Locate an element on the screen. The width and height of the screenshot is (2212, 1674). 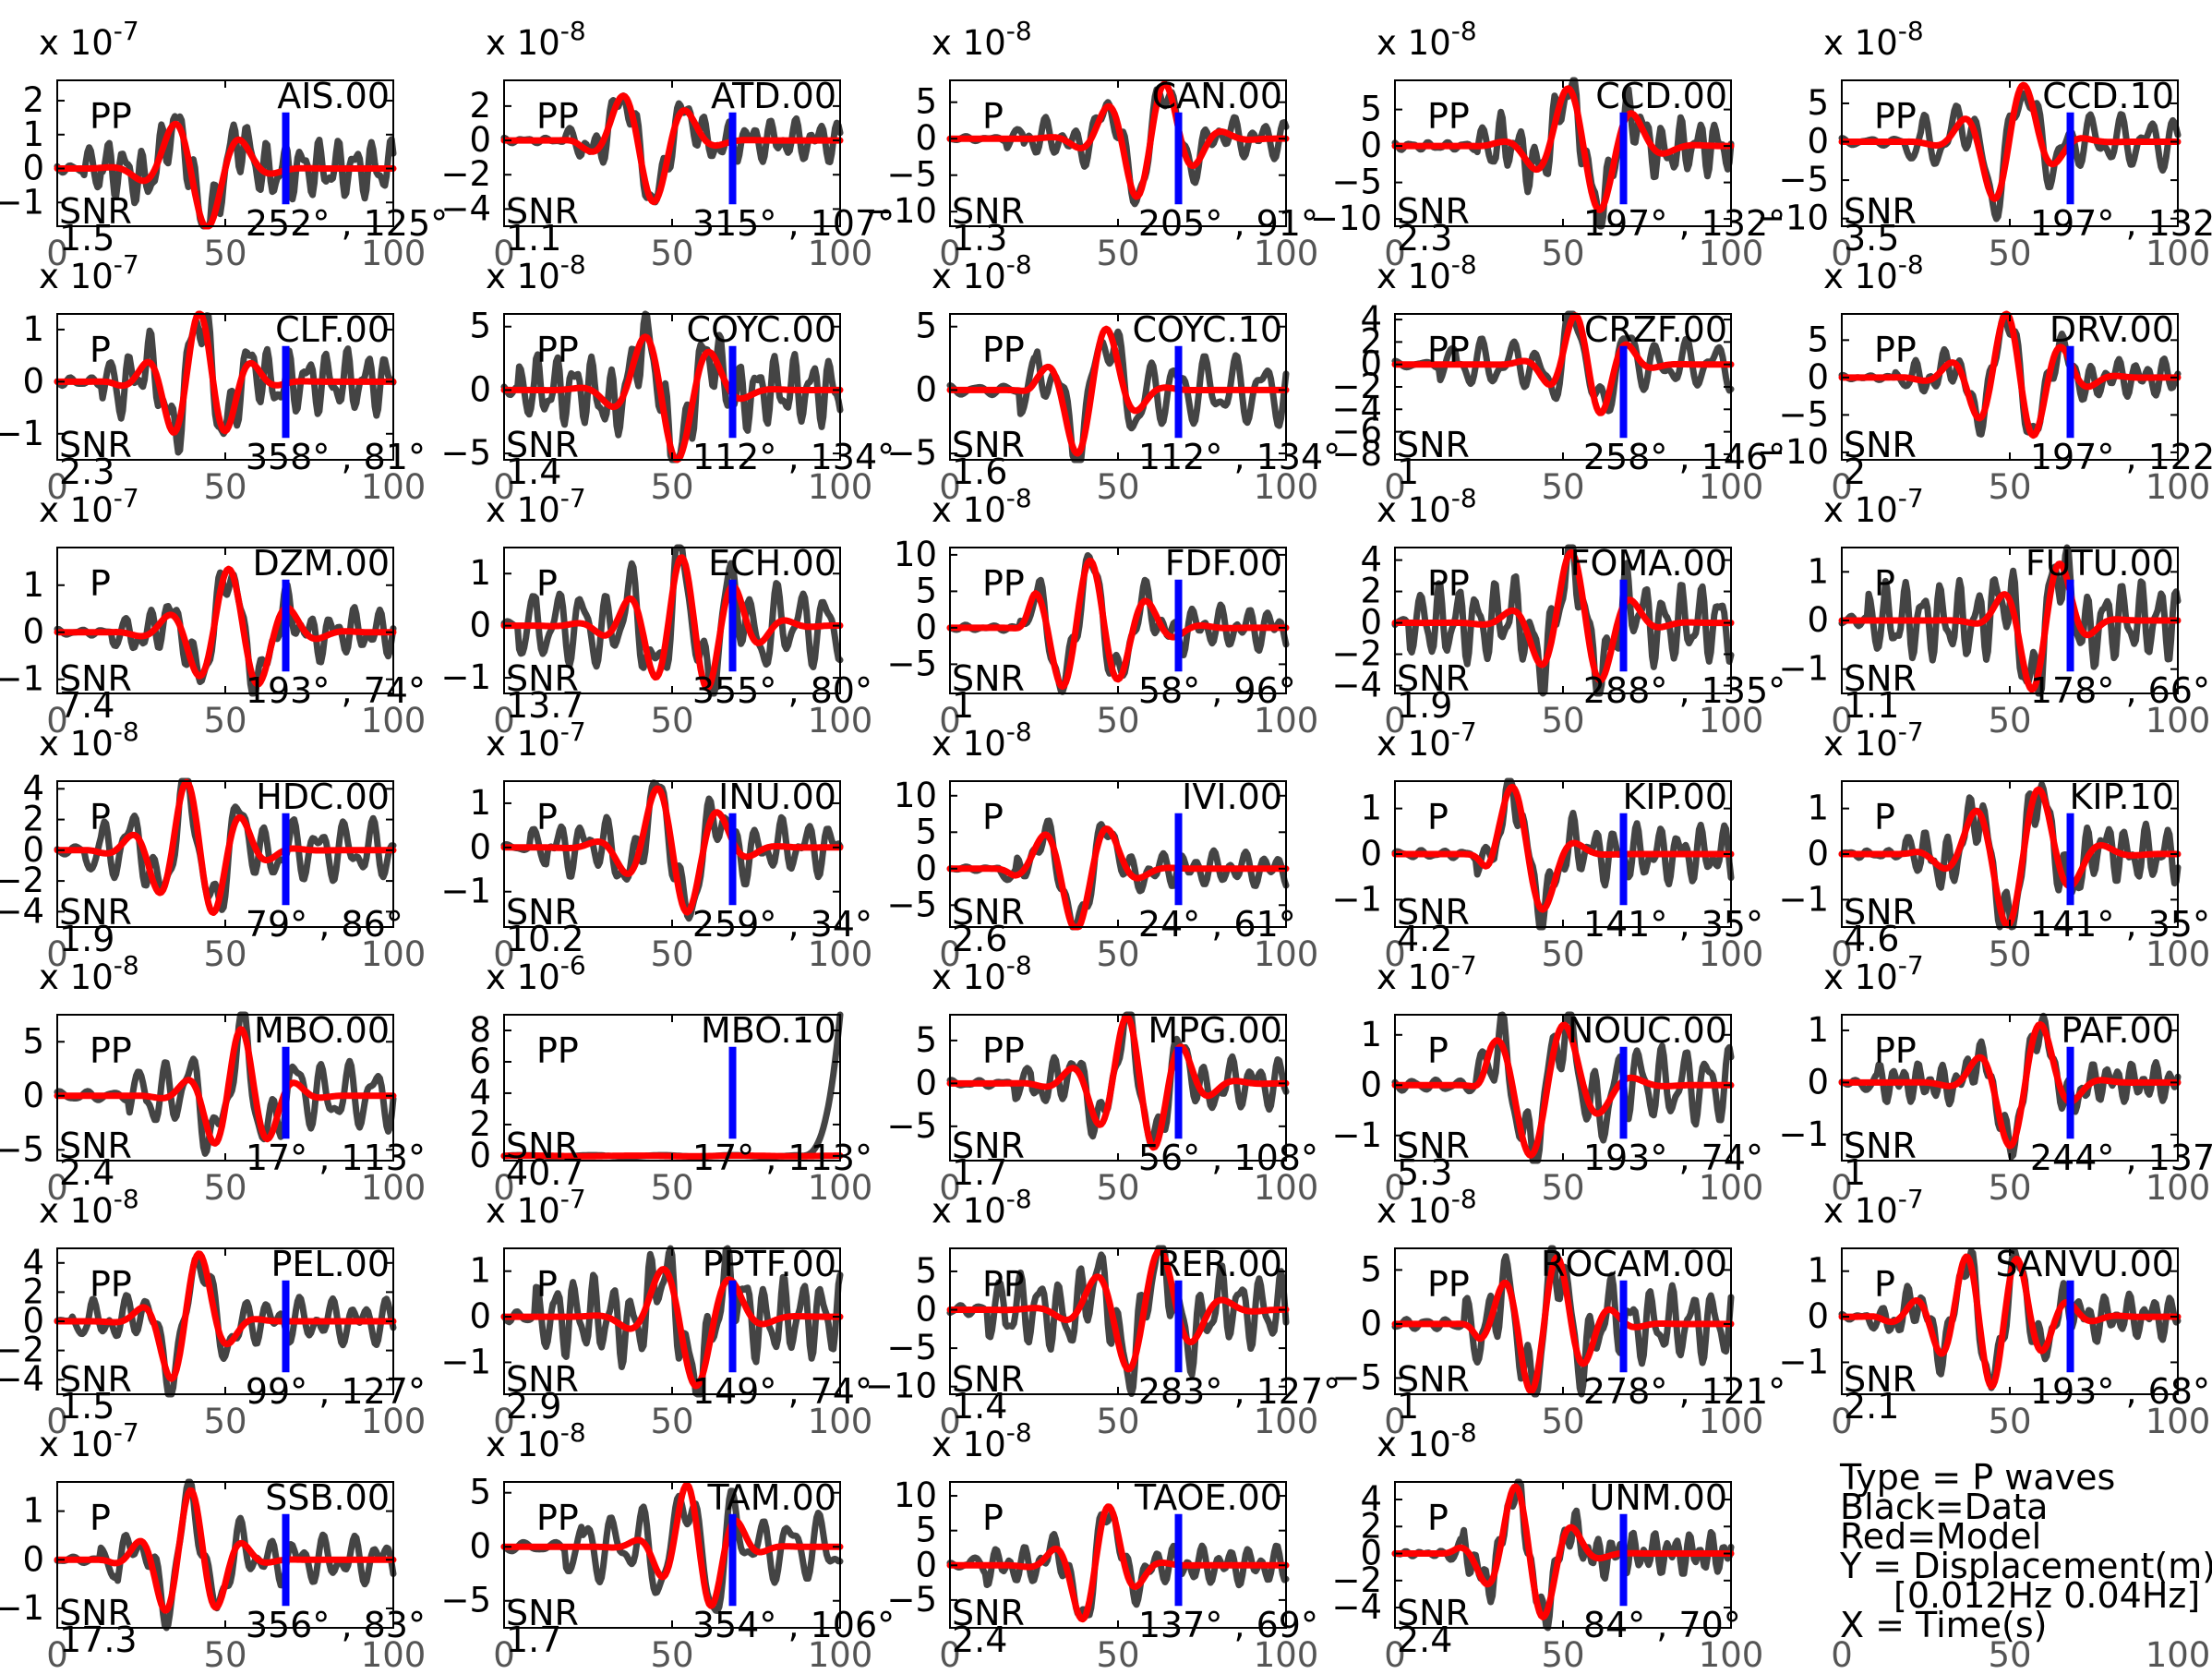
station-name: SANVU.00 is located at coordinates (2085, 1264).